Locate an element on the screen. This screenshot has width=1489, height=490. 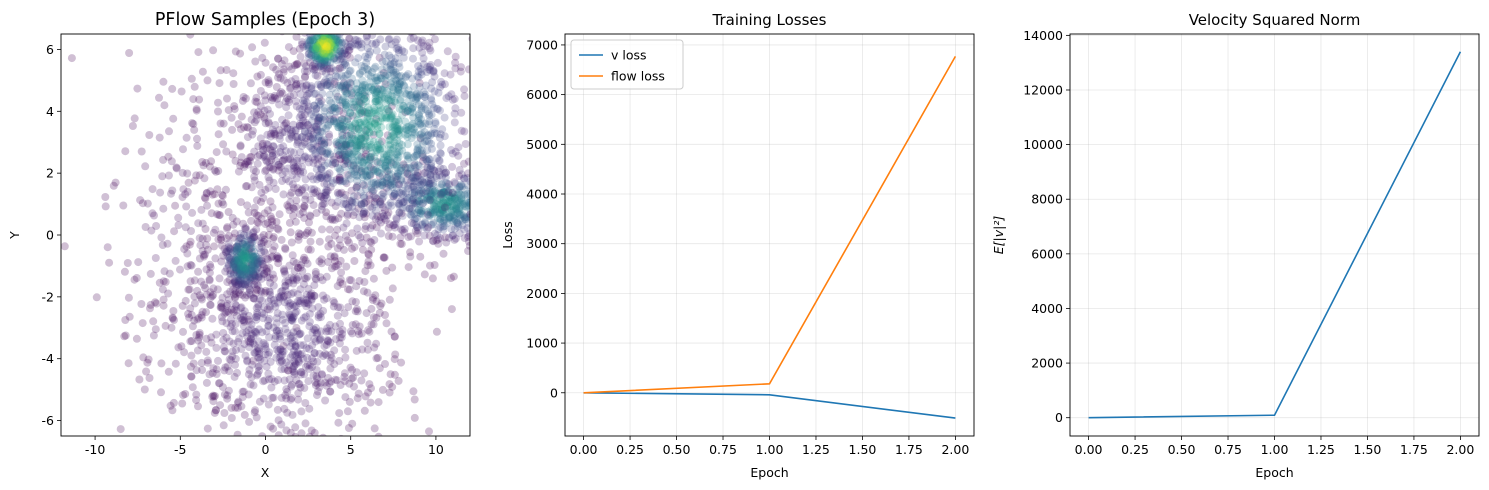
x-tick-label: 2.00 is located at coordinates (1460, 449).